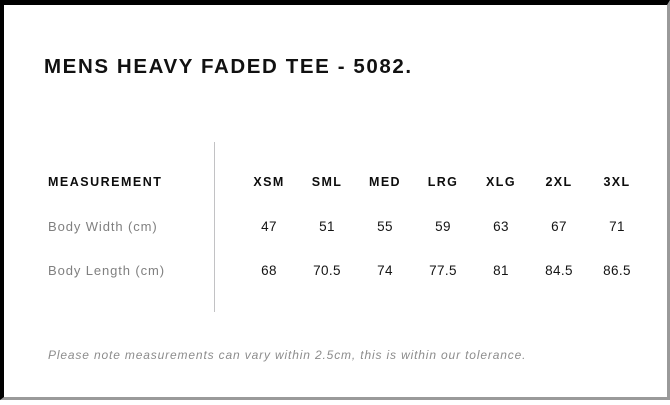 The width and height of the screenshot is (670, 405). What do you see at coordinates (559, 270) in the screenshot?
I see `cell-body-length-2xl: 84.5` at bounding box center [559, 270].